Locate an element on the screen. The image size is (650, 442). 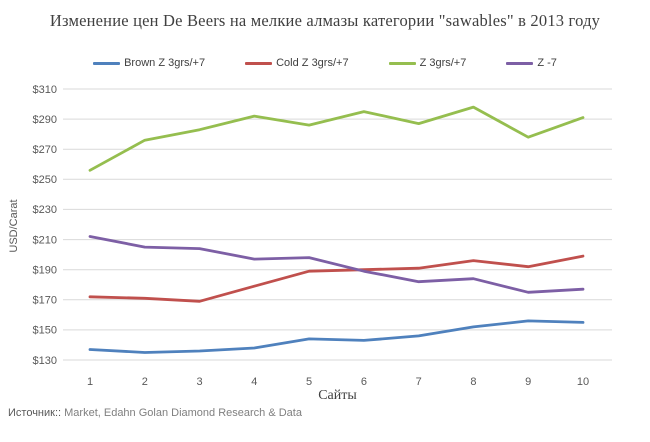
legend-item-brown-z: Brown Z 3grs/+7 is located at coordinates (149, 63).